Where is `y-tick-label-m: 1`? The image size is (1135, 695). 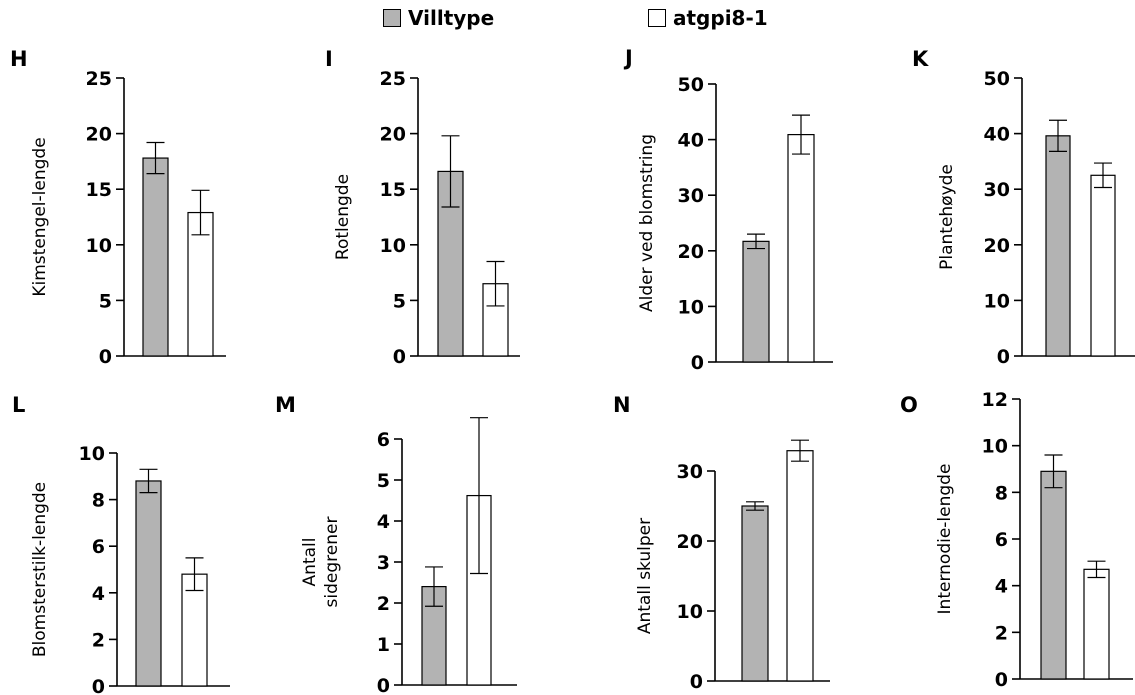
y-tick-label-m: 1 is located at coordinates (383, 645).